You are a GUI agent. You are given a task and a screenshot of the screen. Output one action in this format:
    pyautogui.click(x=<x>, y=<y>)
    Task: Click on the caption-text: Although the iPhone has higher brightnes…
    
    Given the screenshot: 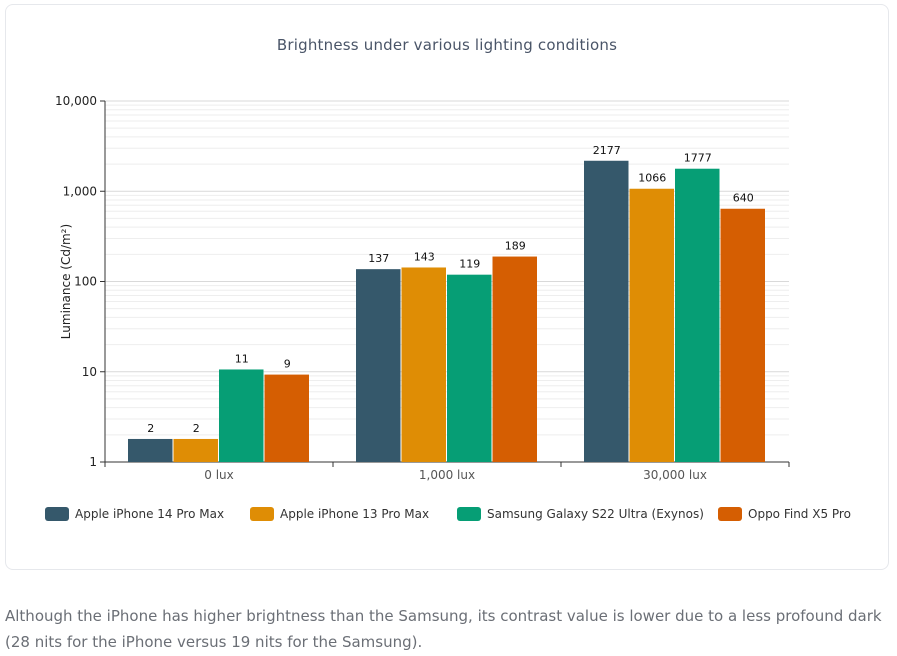 What is the action you would take?
    pyautogui.click(x=443, y=629)
    